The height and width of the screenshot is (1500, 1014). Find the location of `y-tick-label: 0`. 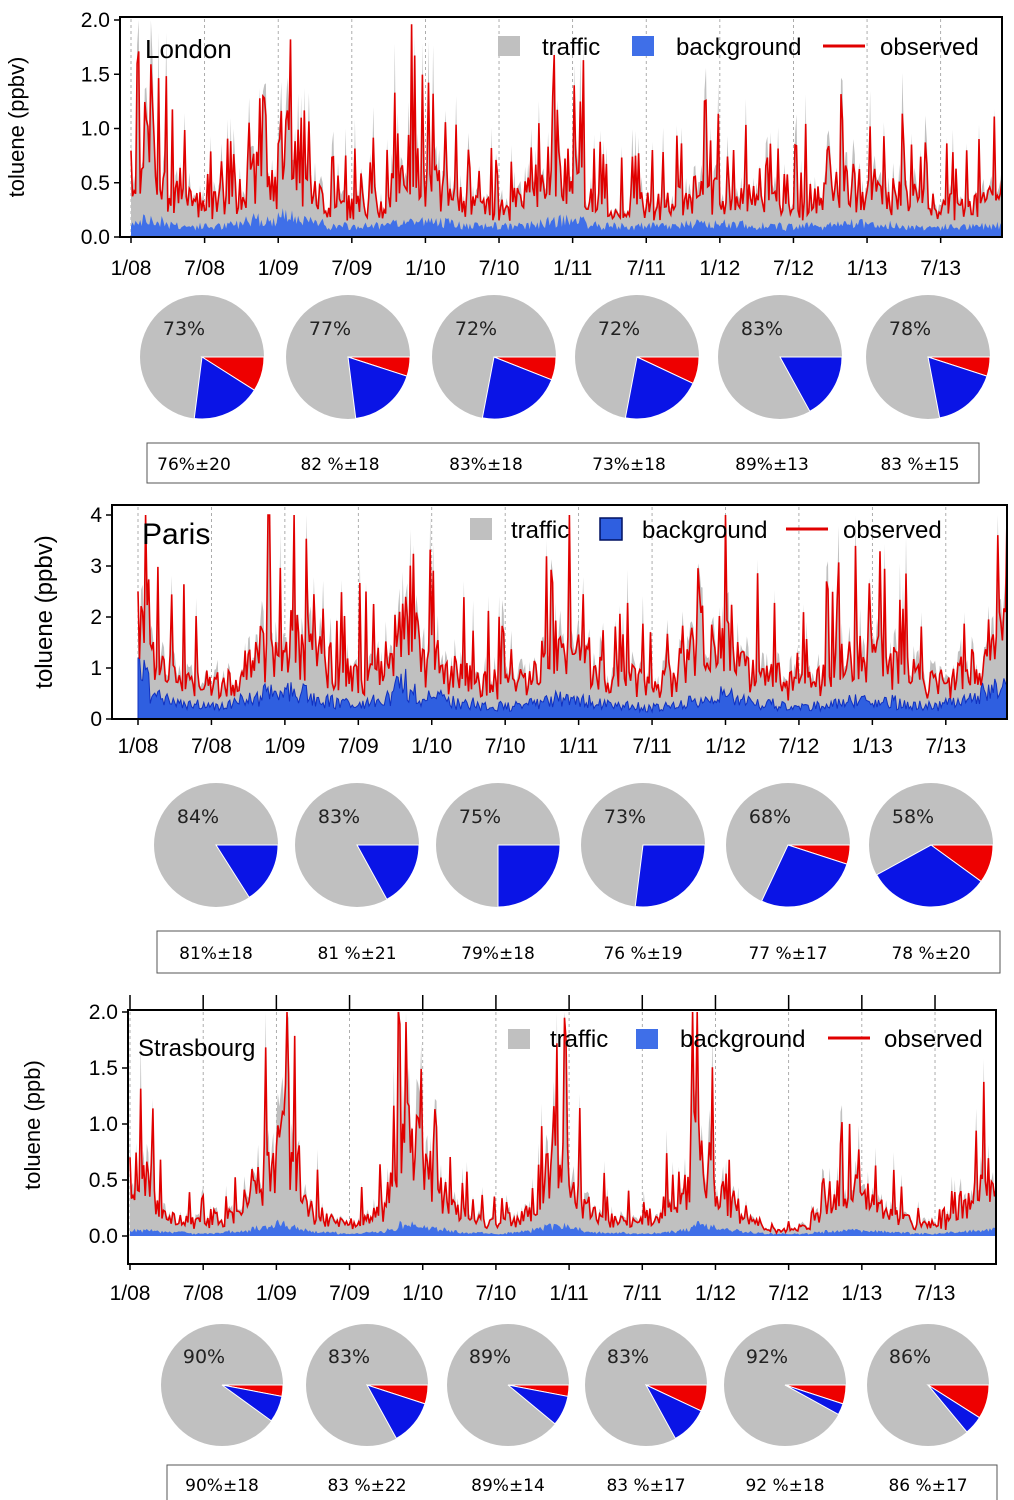

y-tick-label: 0 is located at coordinates (96, 719).